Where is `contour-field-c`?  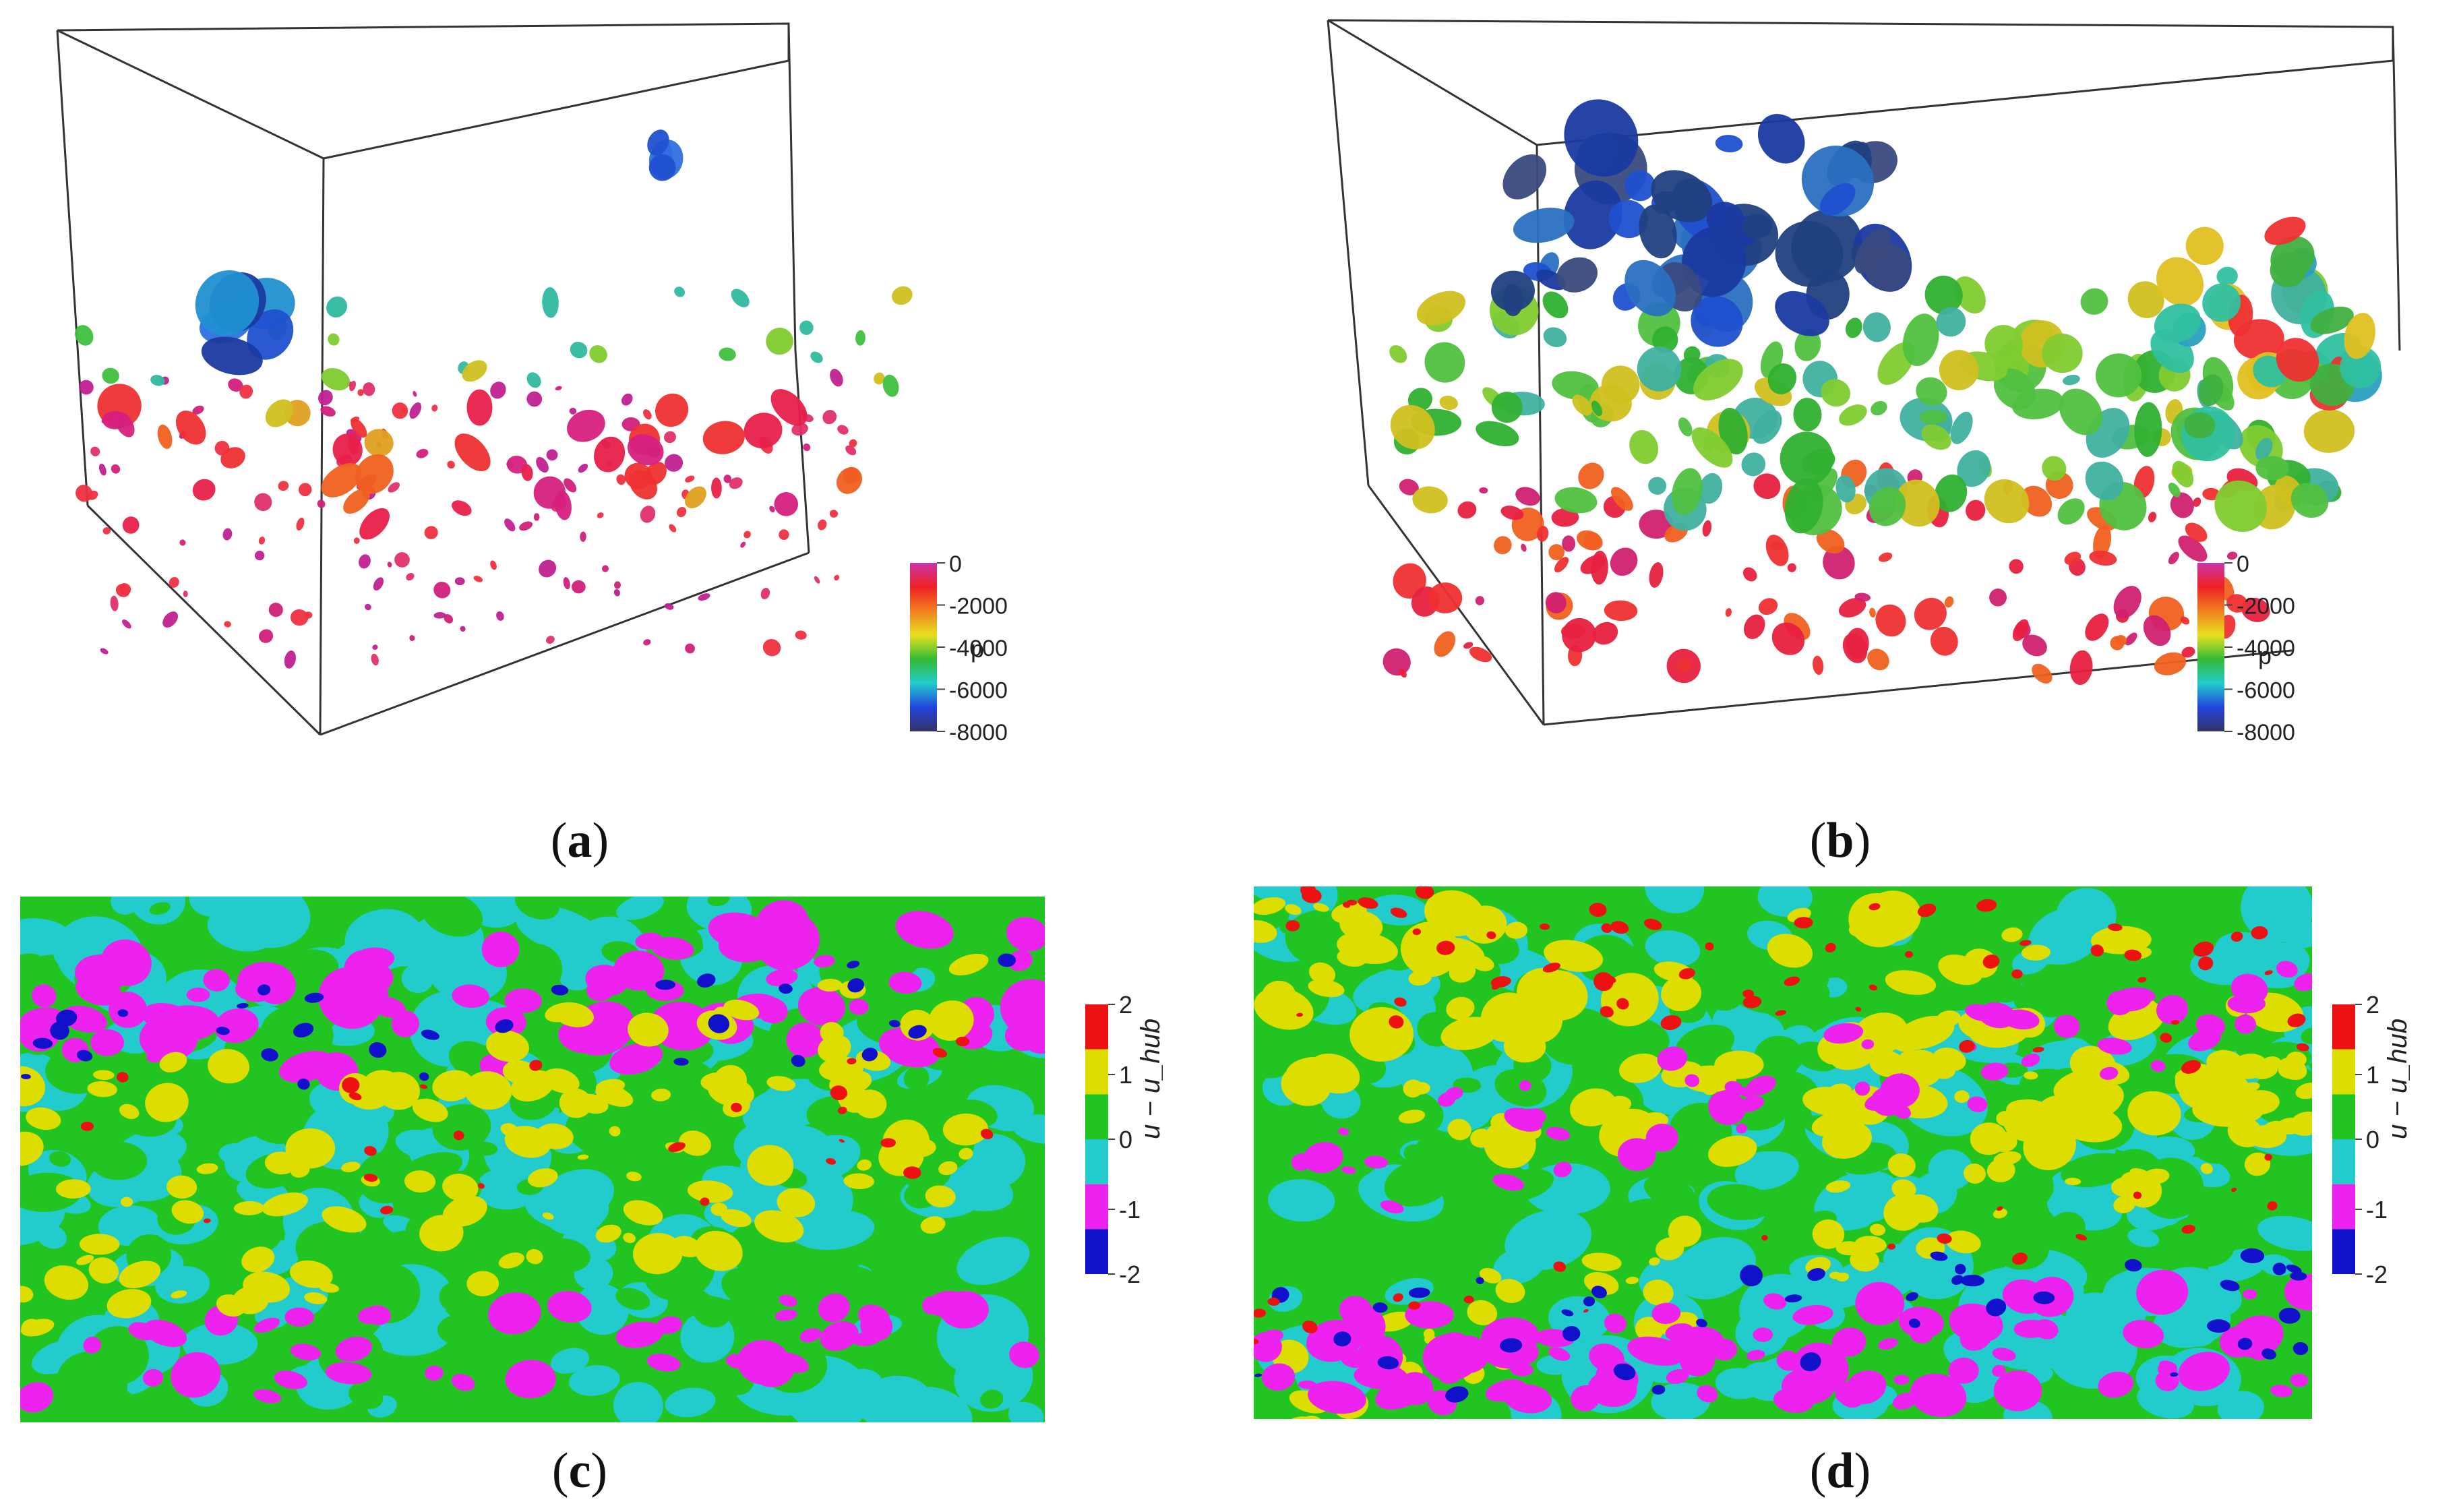
contour-field-c is located at coordinates (532, 1159).